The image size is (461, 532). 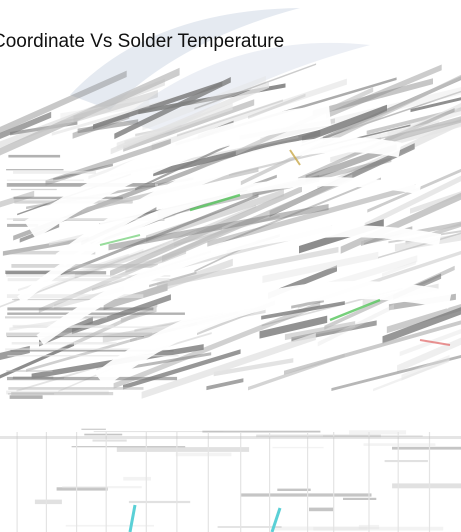 I want to click on grid-line, so click(x=230, y=437).